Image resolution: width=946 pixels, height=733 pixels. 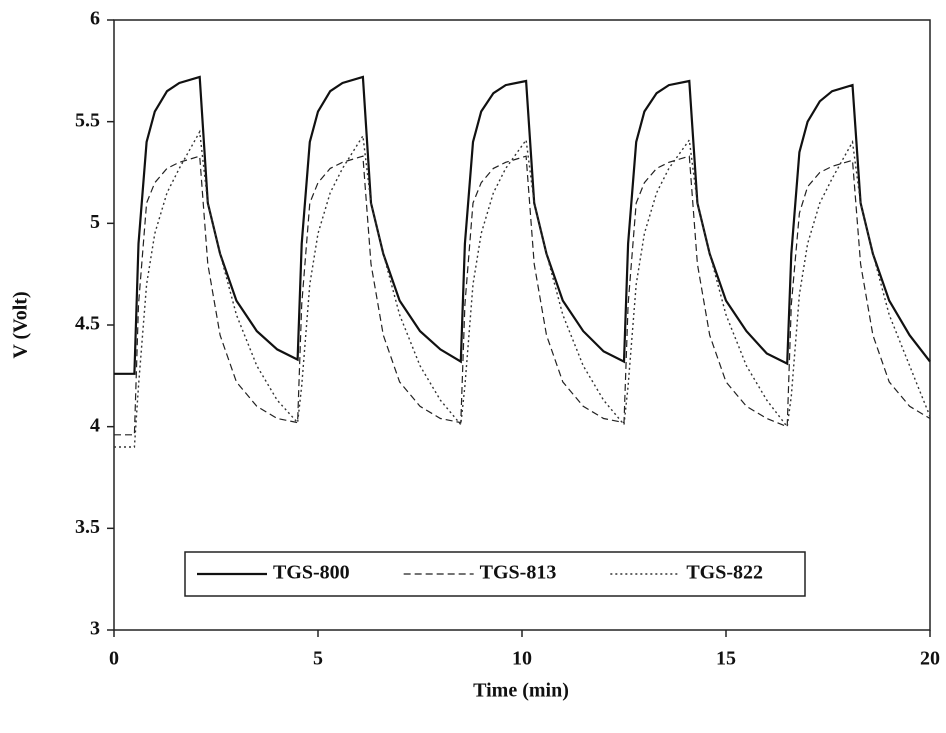 I want to click on x-tick-label: 15, so click(x=726, y=659).